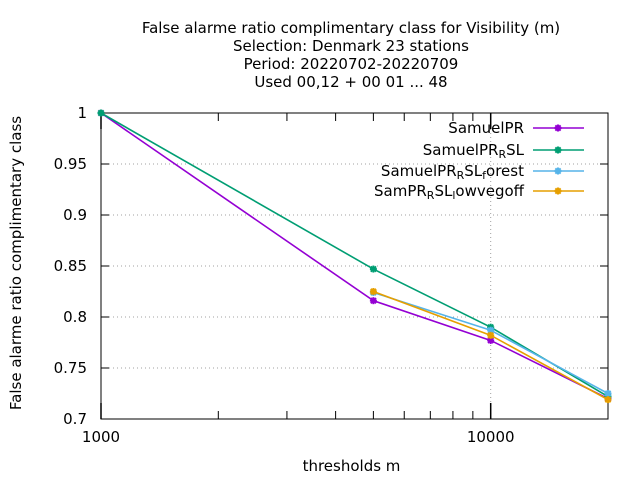  What do you see at coordinates (82, 113) in the screenshot?
I see `y-tick-label: 1` at bounding box center [82, 113].